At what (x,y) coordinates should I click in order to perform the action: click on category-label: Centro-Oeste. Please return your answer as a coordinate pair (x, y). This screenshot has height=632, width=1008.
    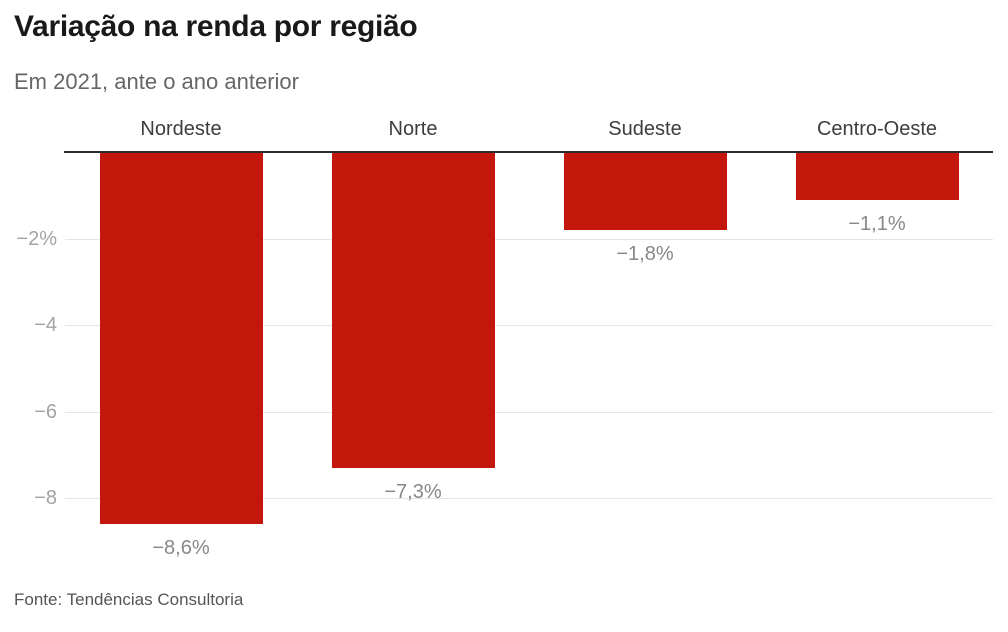
    Looking at the image, I should click on (877, 129).